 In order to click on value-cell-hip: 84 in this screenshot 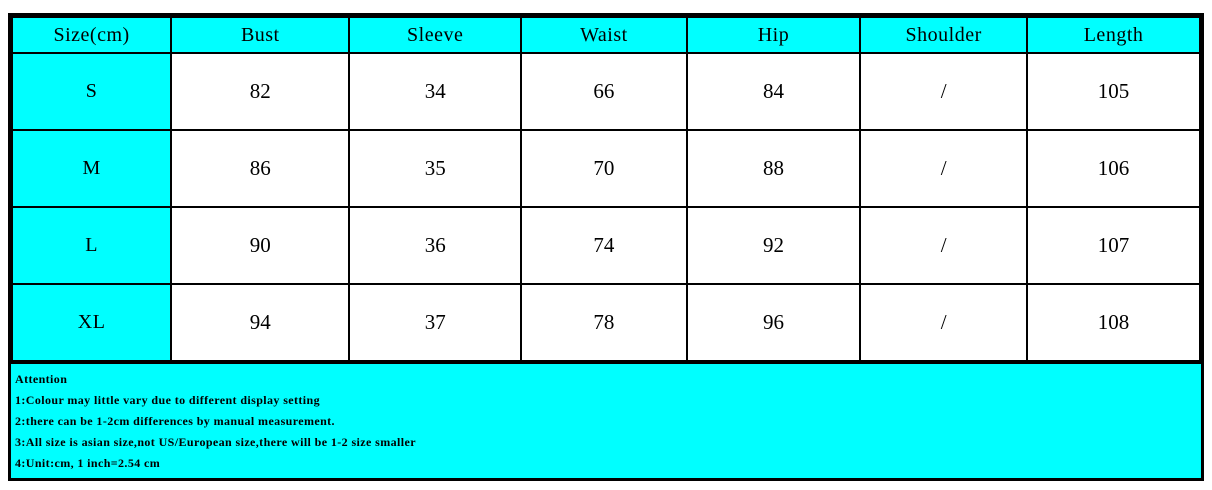, I will do `click(773, 91)`.